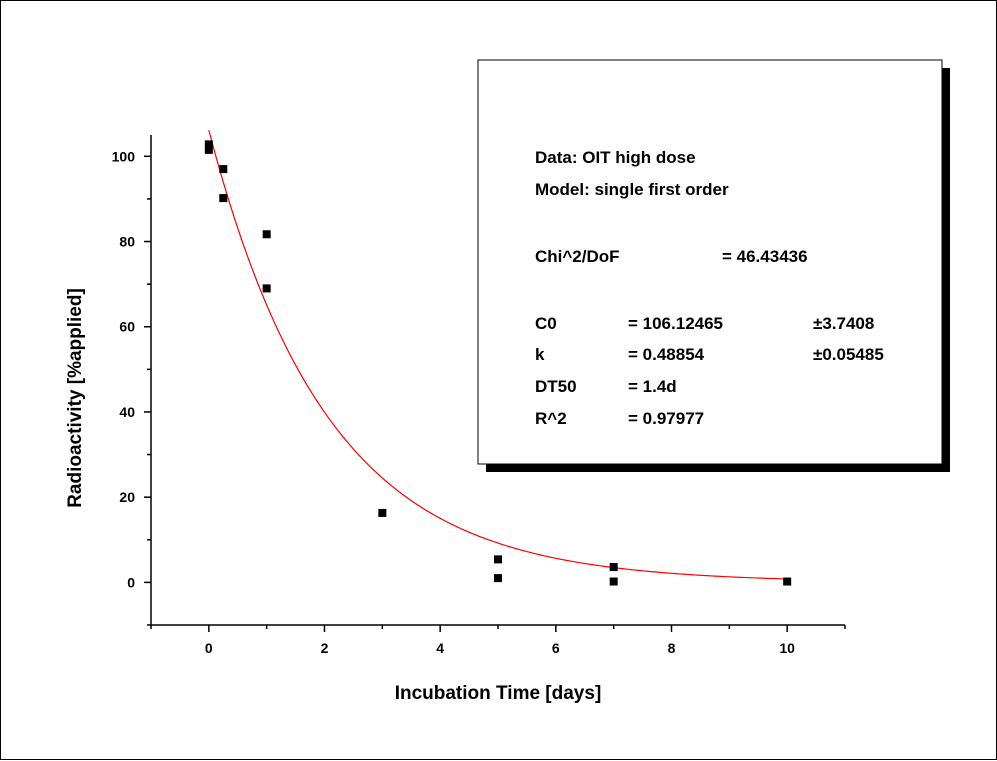 Image resolution: width=997 pixels, height=761 pixels. I want to click on x-tick-group: 0 2 4 6 8 10, so click(498, 640).